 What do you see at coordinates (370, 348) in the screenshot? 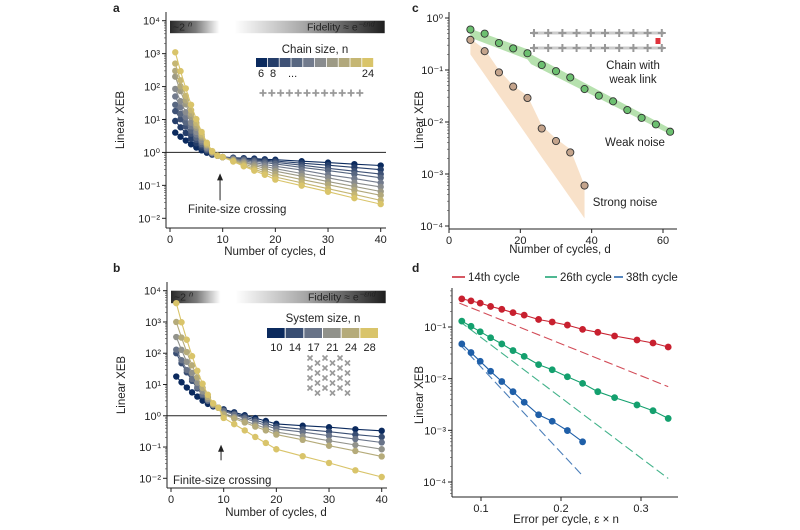
I see `colorbar-label: 28` at bounding box center [370, 348].